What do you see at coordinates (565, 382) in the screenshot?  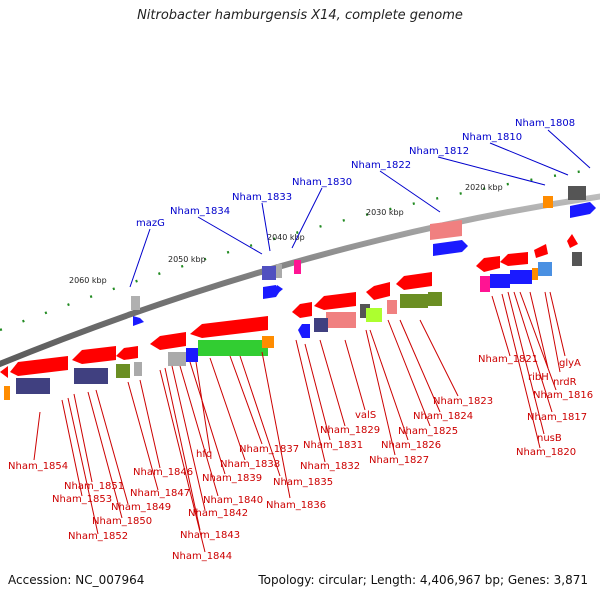 I see `gene-label-bottom: nrdR` at bounding box center [565, 382].